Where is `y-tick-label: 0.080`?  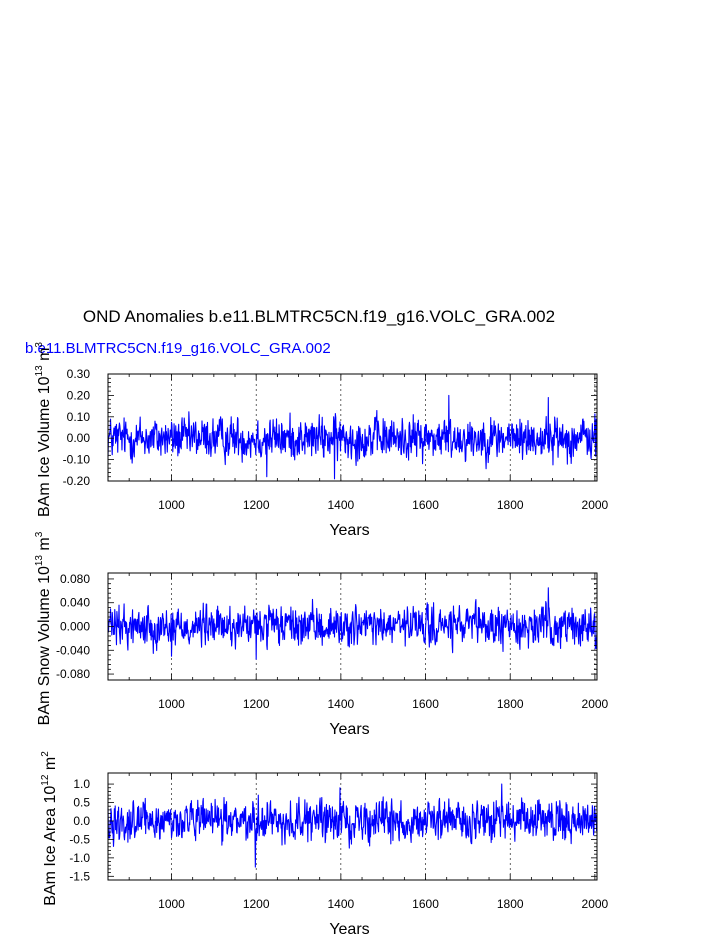 y-tick-label: 0.080 is located at coordinates (75, 579).